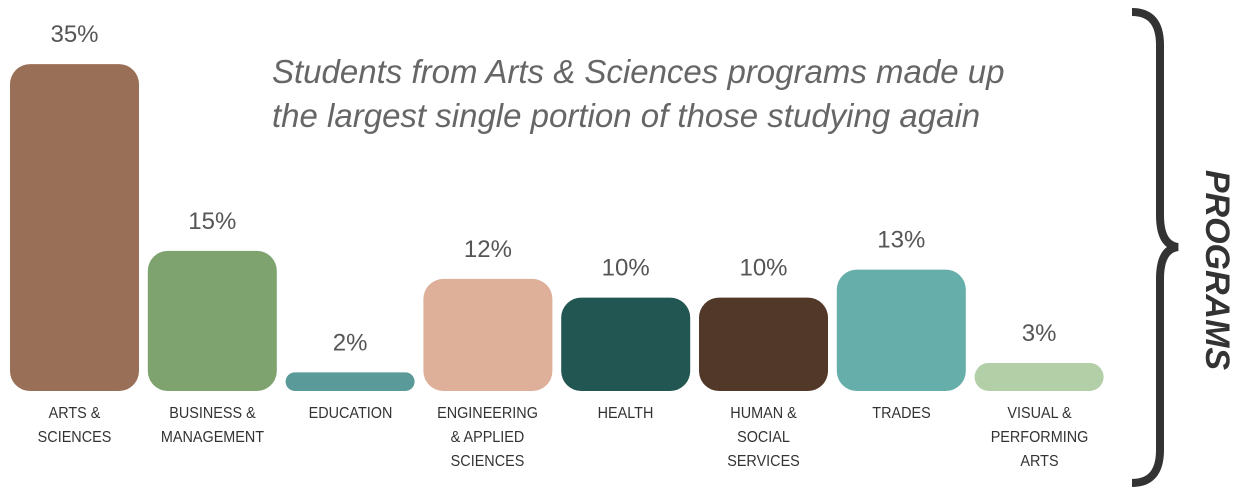  What do you see at coordinates (212, 425) in the screenshot?
I see `category-label: BUSINESS & MANAGEMENT` at bounding box center [212, 425].